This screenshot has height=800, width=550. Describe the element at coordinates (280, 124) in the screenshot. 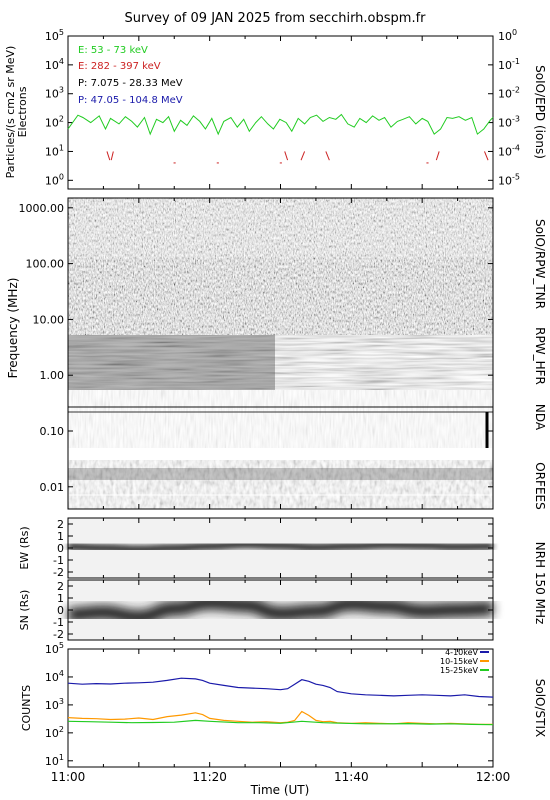

I see `series-line-e-53-73-kev` at that location.